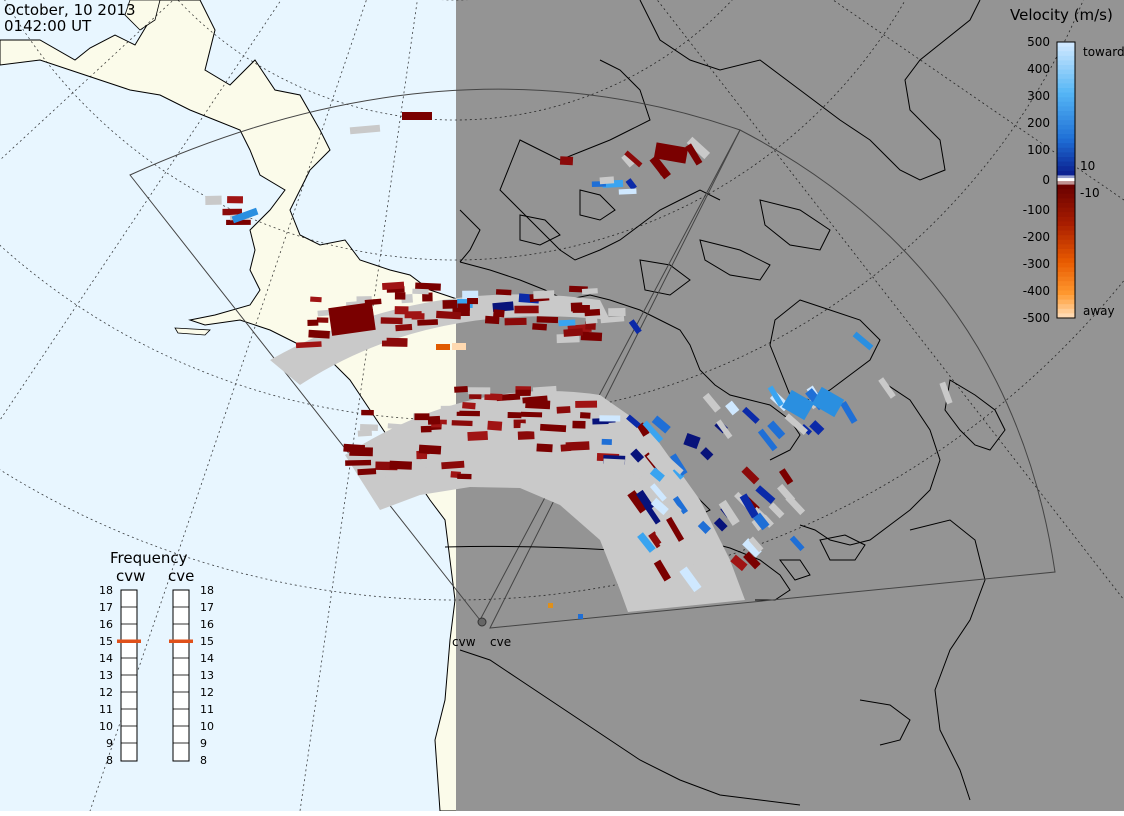 Image resolution: width=1124 pixels, height=816 pixels. What do you see at coordinates (207, 692) in the screenshot?
I see `frequency-scale-label: 12` at bounding box center [207, 692].